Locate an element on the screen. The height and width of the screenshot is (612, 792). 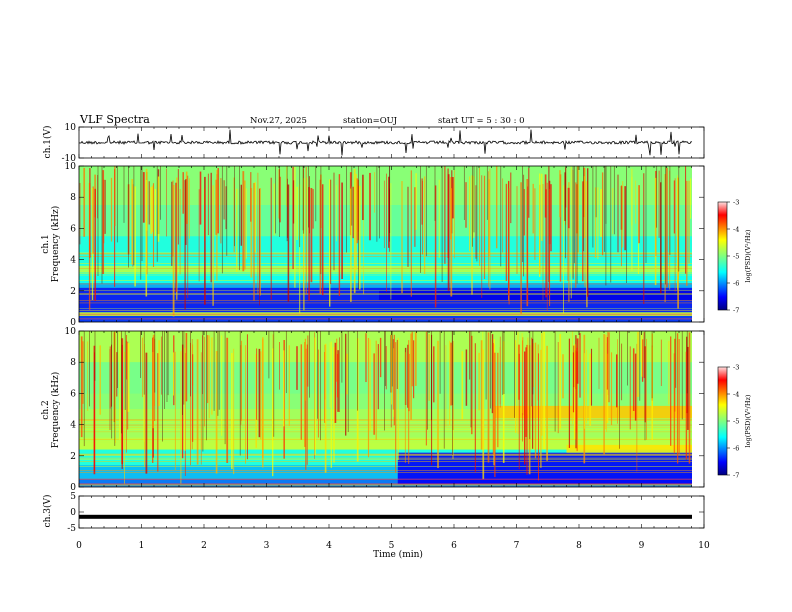
ch2-channel-label: ch.2 is located at coordinates (46, 409).